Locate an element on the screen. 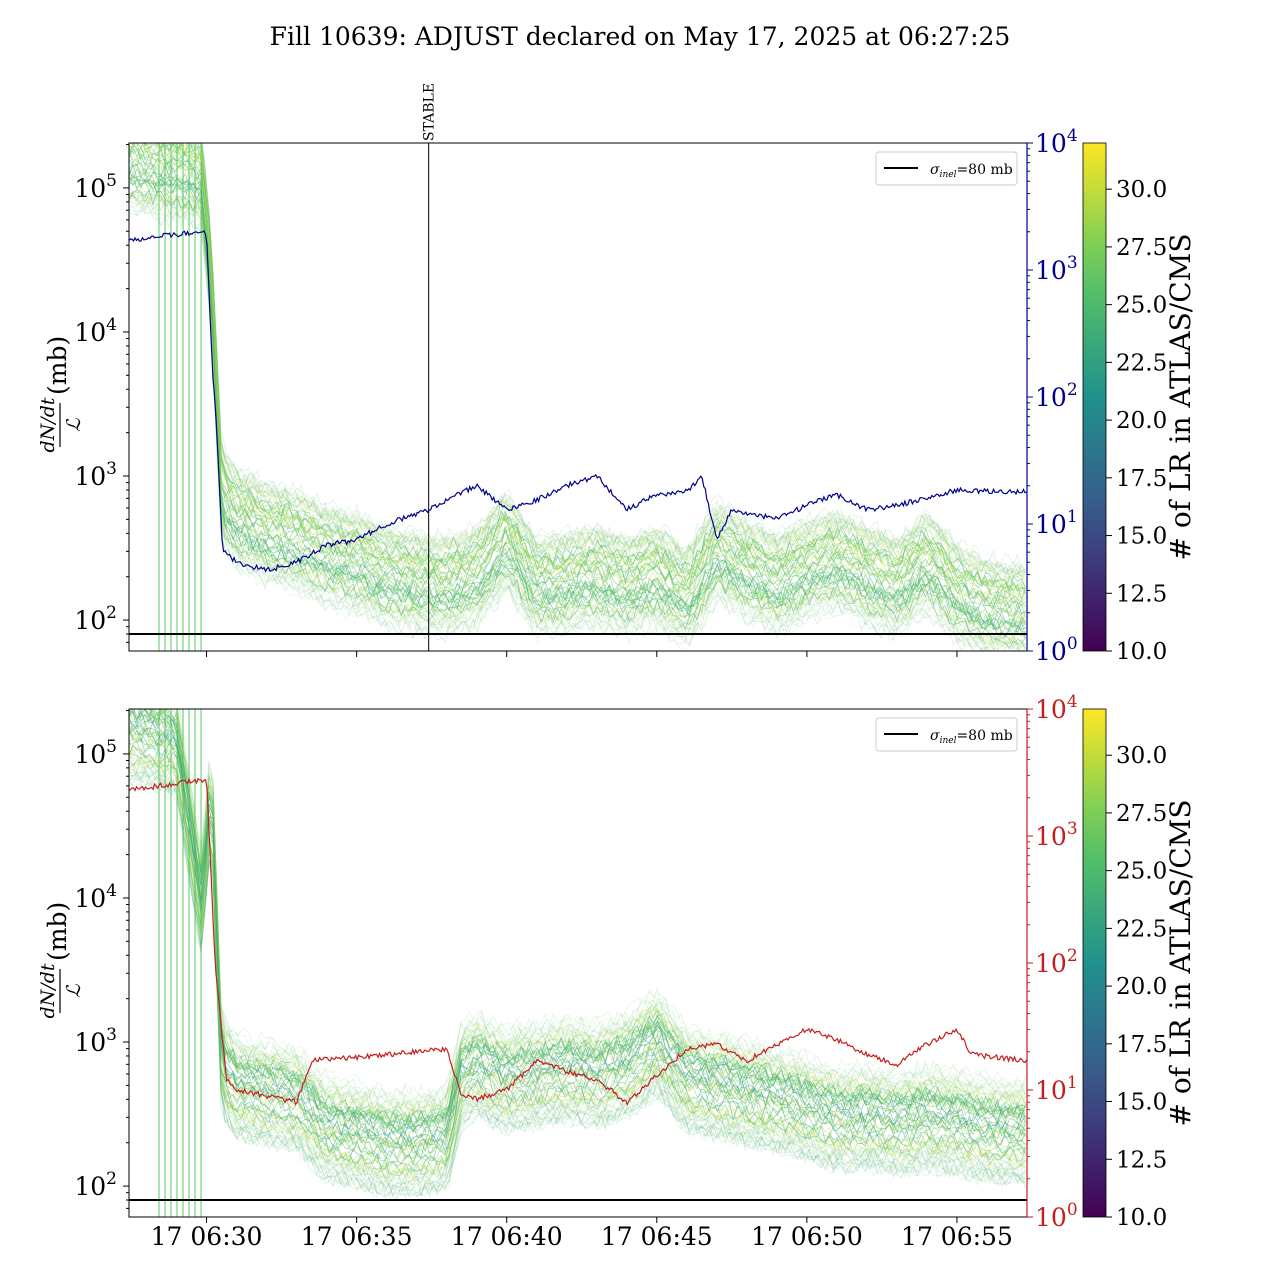 Image resolution: width=1280 pixels, height=1284 pixels. legend-box is located at coordinates (946, 168).